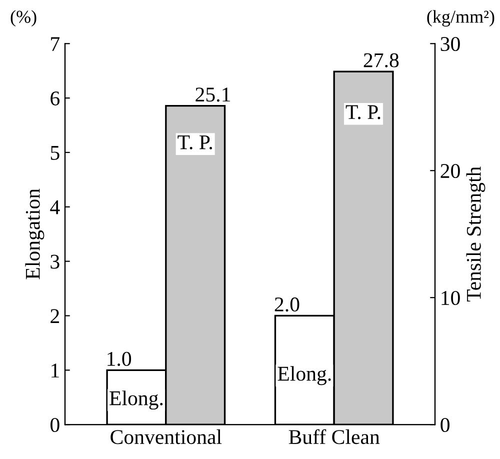 The height and width of the screenshot is (459, 500). I want to click on text: Elong., so click(304, 376).